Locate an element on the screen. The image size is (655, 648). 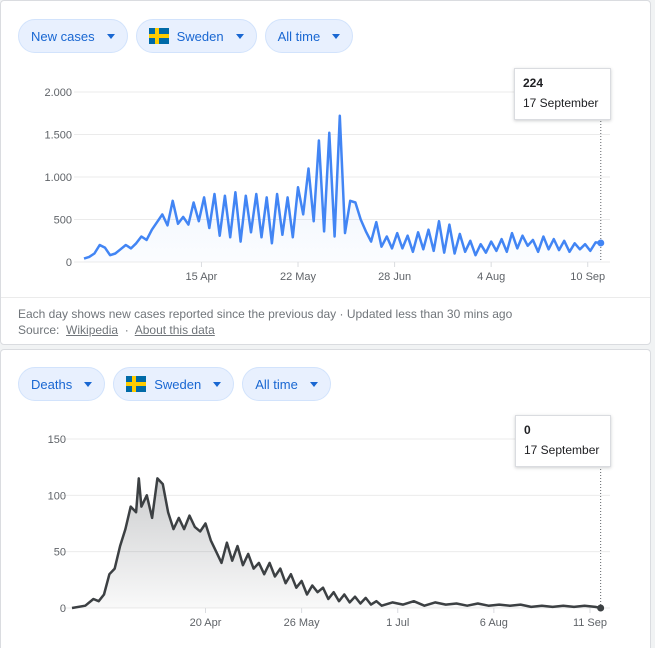
cases-chip-row: New cases Sweden All time is located at coordinates (186, 36).